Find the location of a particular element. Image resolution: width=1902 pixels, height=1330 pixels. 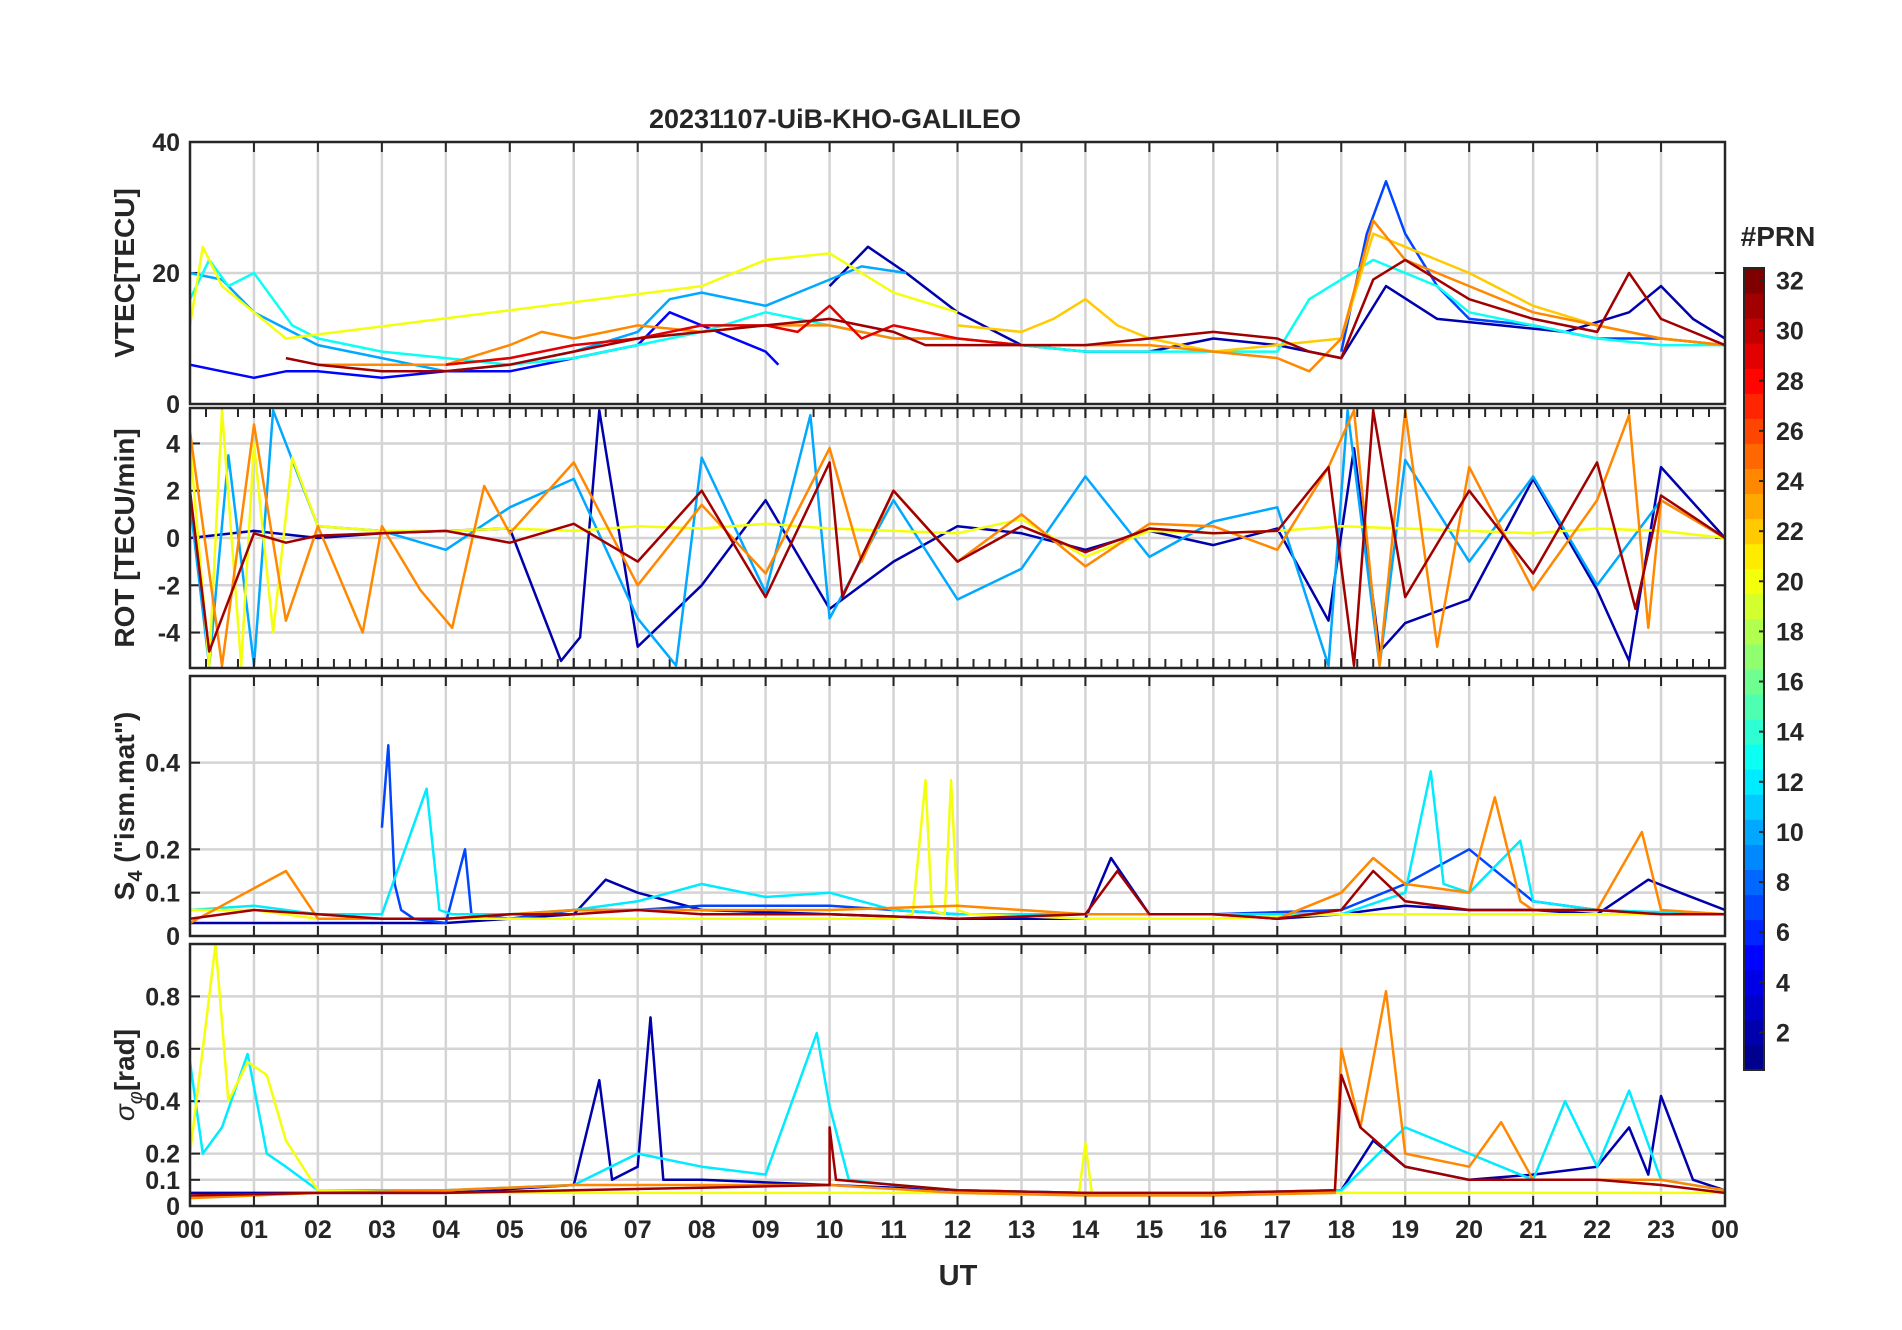

y-tick-label: 40 is located at coordinates (166, 143).